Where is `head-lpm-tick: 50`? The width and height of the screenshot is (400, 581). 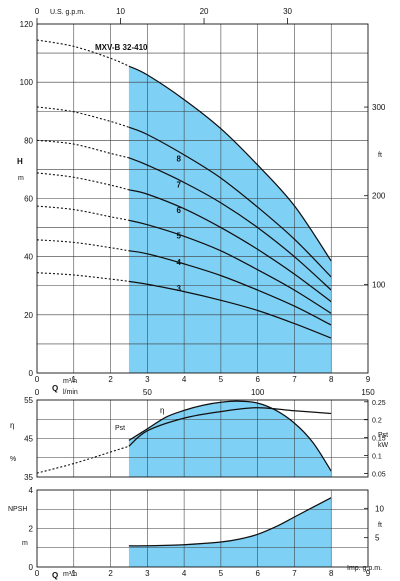 head-lpm-tick: 50 is located at coordinates (147, 392).